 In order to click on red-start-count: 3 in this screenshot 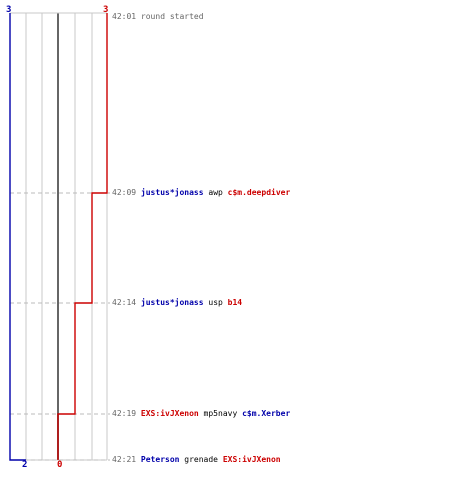, I will do `click(106, 10)`.